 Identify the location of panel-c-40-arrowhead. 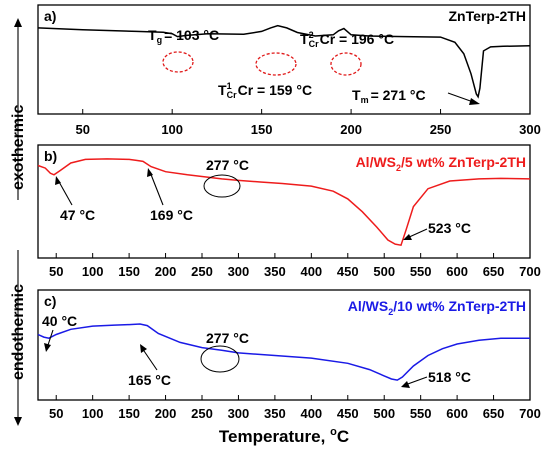
(47, 347).